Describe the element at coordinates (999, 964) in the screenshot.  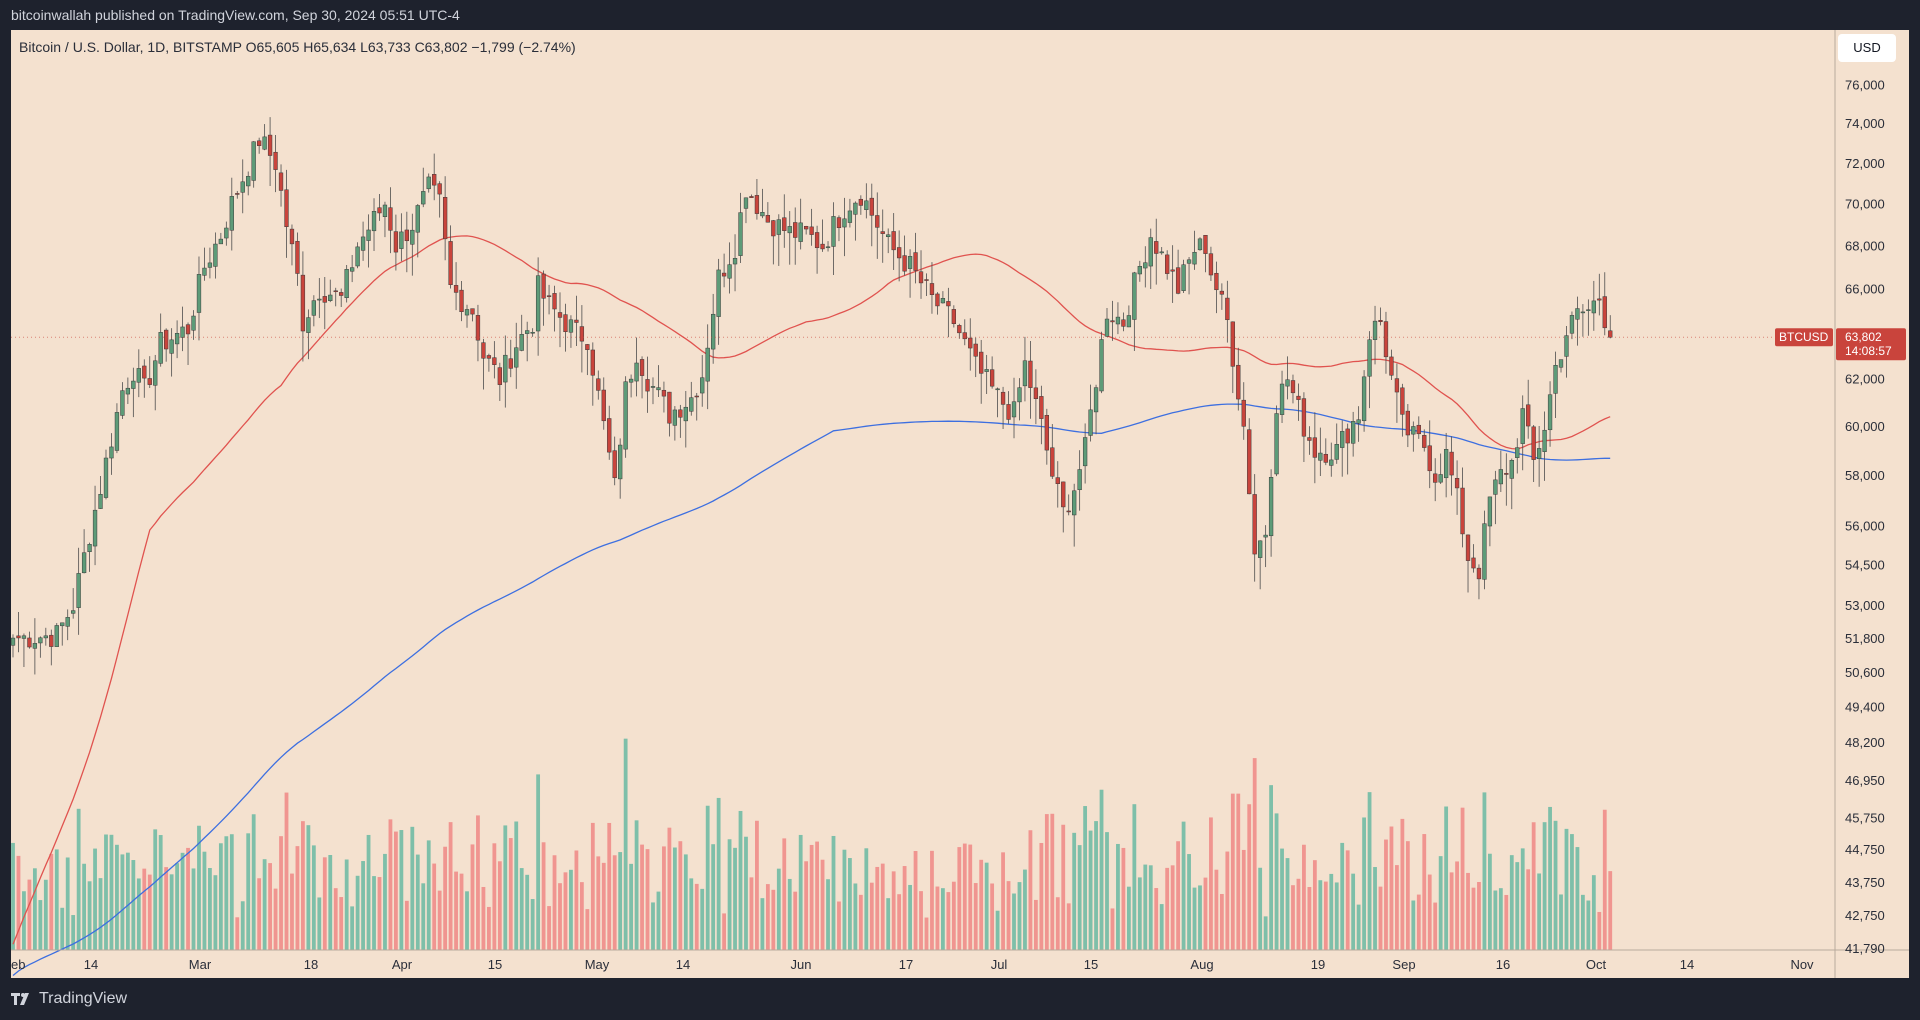
I see `x-tick-label: Jul` at that location.